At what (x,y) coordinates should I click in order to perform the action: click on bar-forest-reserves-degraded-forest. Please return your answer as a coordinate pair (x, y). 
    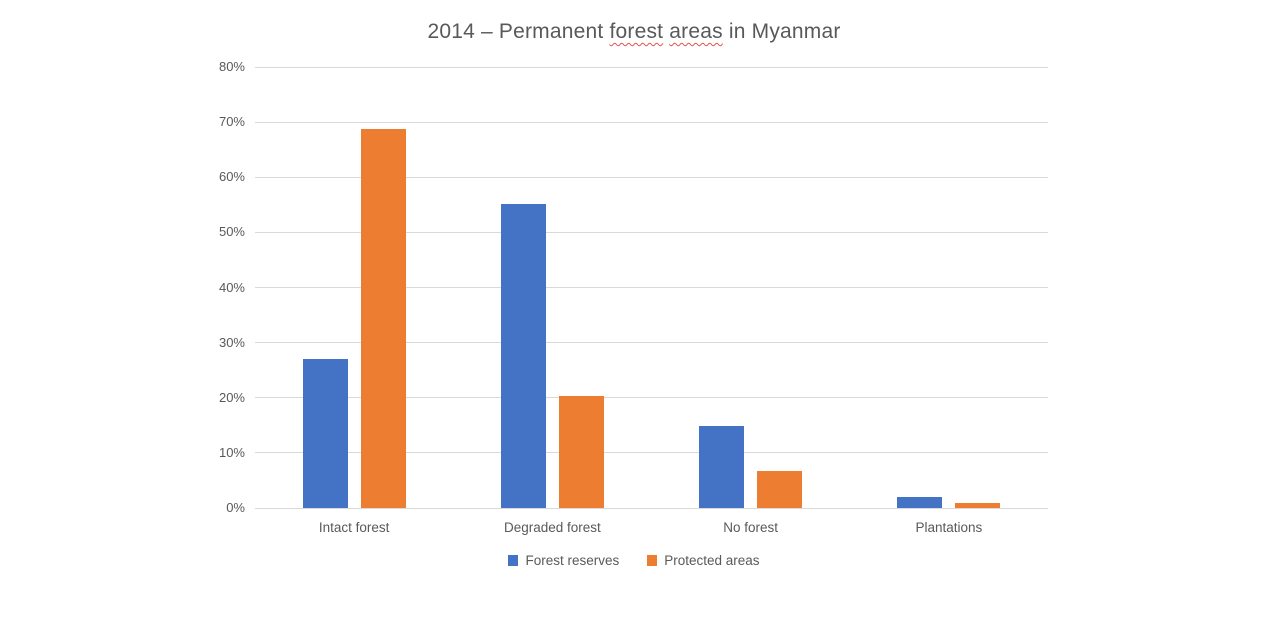
    Looking at the image, I should click on (523, 355).